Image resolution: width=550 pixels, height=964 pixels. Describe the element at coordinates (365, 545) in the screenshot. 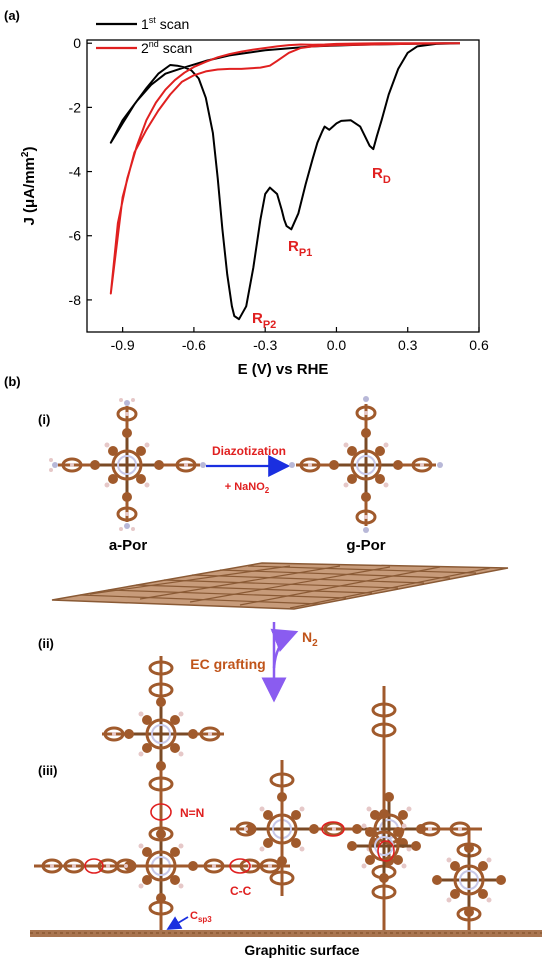

I see `g-por-label: g-Por` at that location.